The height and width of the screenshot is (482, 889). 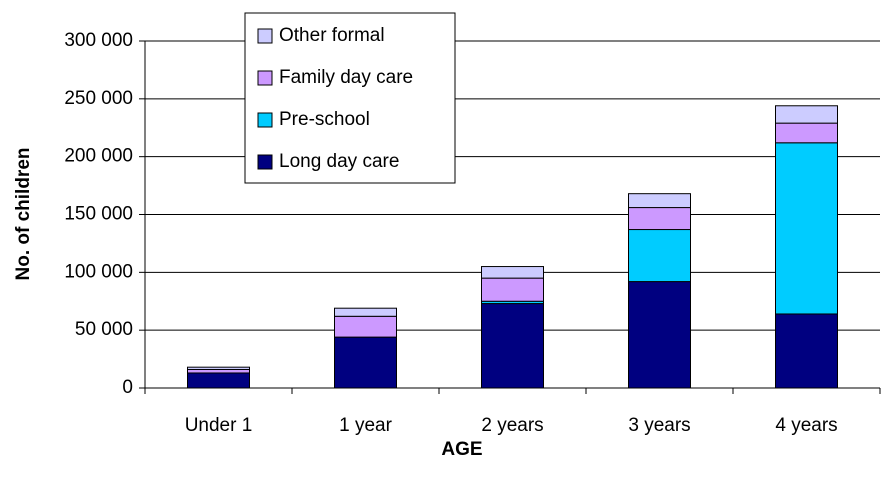 What do you see at coordinates (98, 98) in the screenshot?
I see `y-tick-label: 250 000` at bounding box center [98, 98].